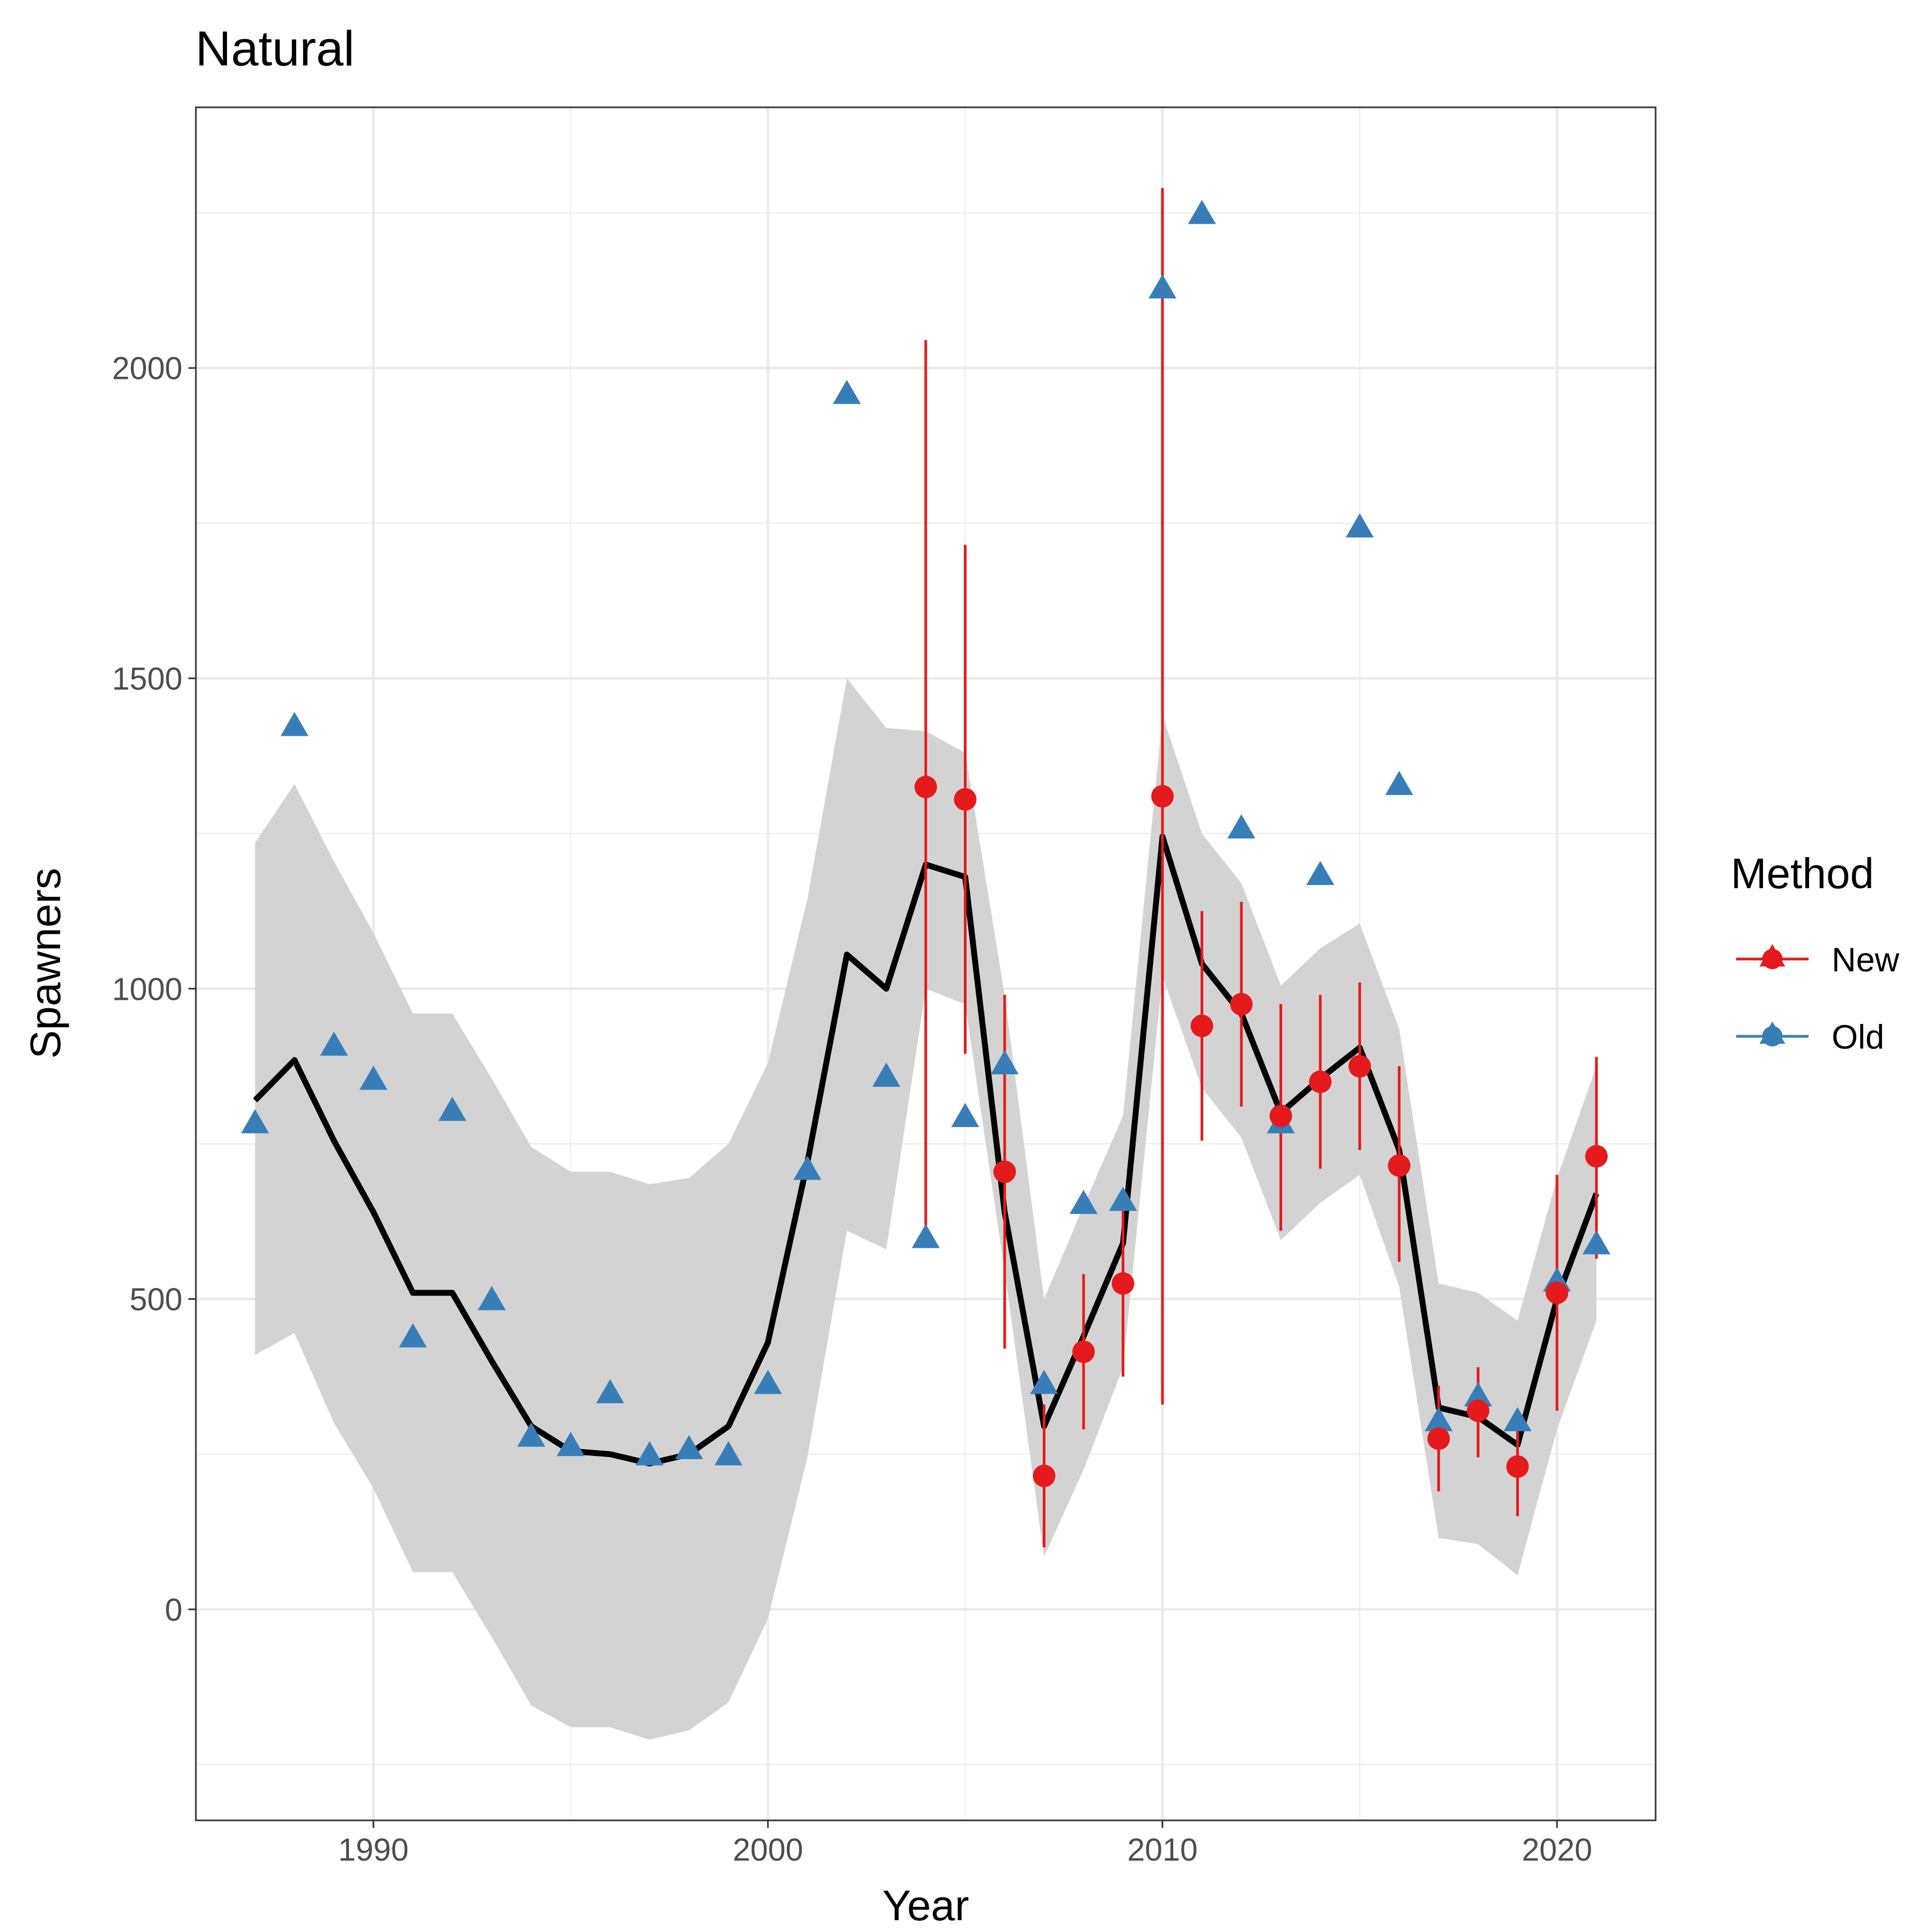  What do you see at coordinates (275, 48) in the screenshot?
I see `chart-title: Natural` at bounding box center [275, 48].